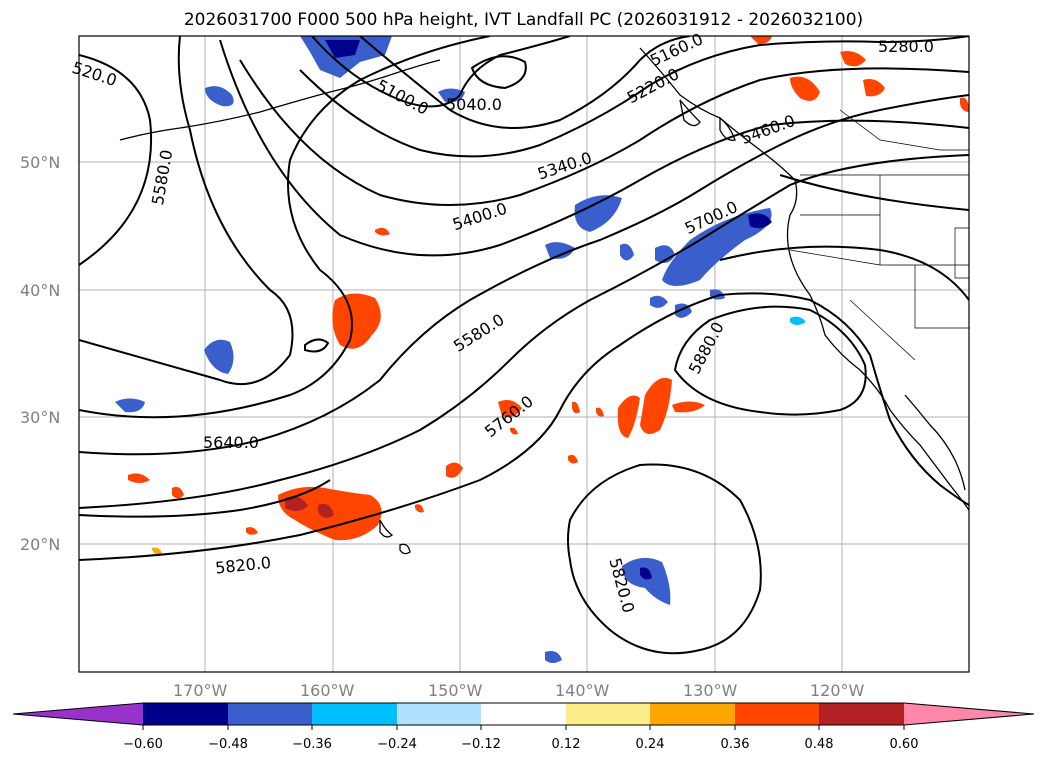 This screenshot has height=765, width=1047. What do you see at coordinates (481, 744) in the screenshot?
I see `colorbar-tick-label: −0.12` at bounding box center [481, 744].